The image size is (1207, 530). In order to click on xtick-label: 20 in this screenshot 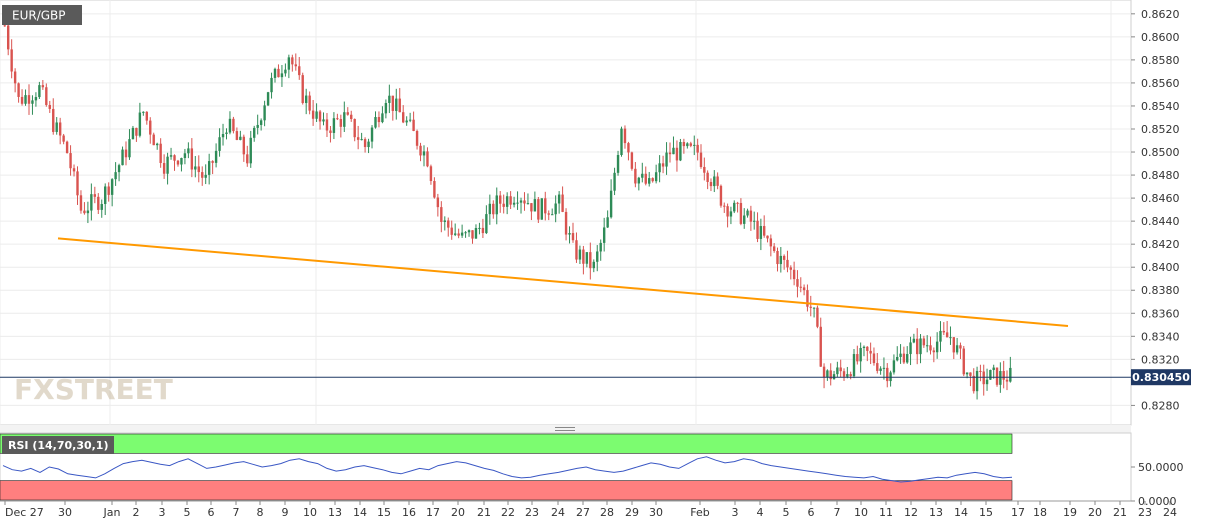, I will do `click(458, 512)`.